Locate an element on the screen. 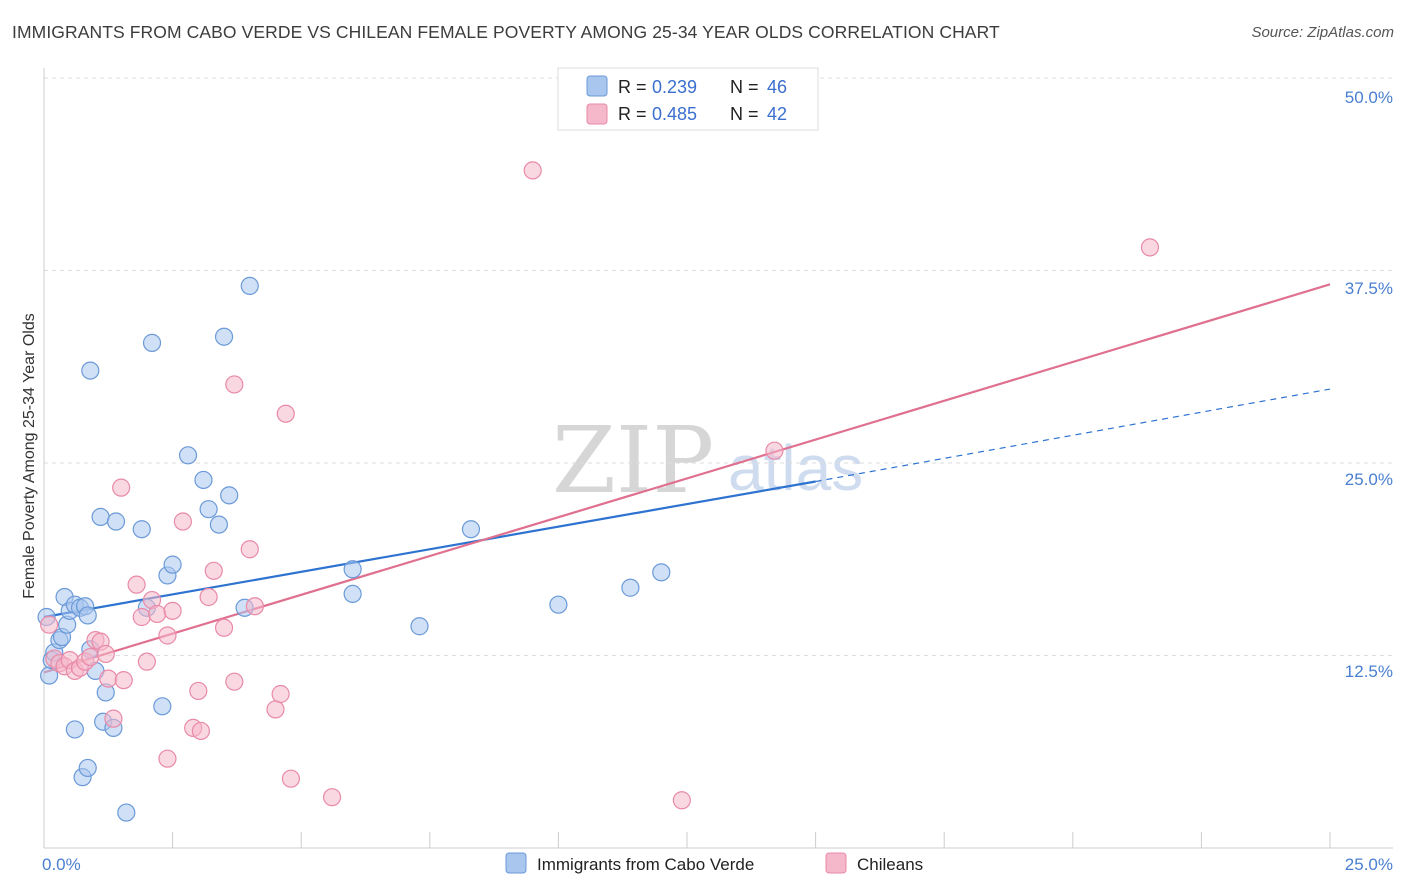 The width and height of the screenshot is (1406, 892). legend-swatch-pink is located at coordinates (597, 114).